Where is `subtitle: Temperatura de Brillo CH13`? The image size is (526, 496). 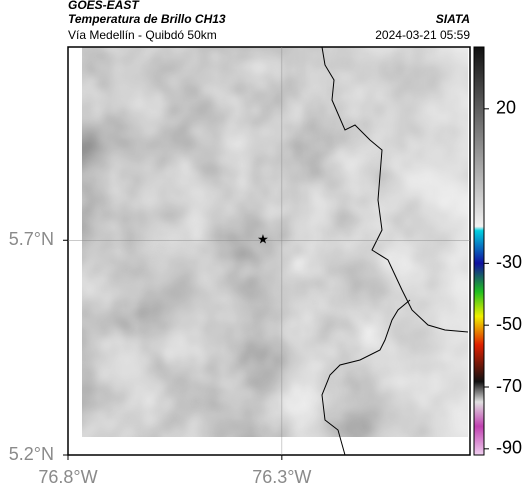 subtitle: Temperatura de Brillo CH13 is located at coordinates (147, 19).